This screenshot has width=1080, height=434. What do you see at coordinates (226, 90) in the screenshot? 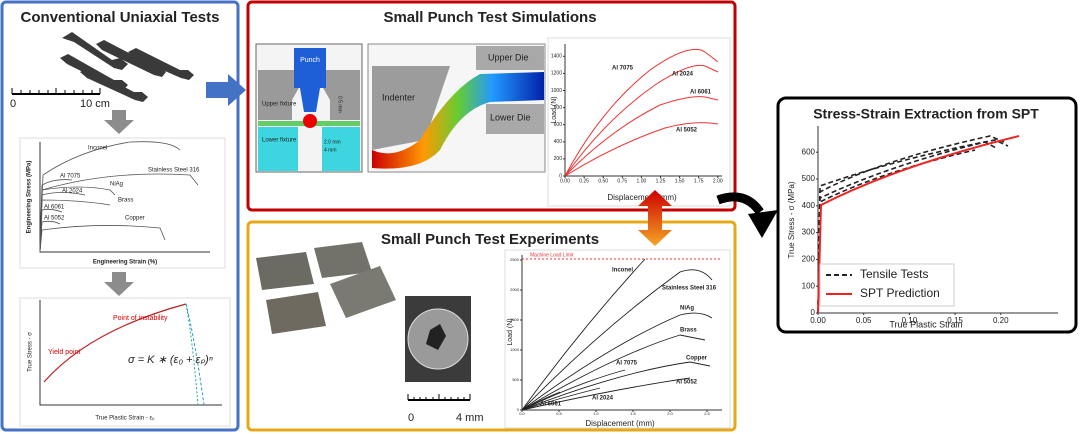
I see `right-arrow` at bounding box center [226, 90].